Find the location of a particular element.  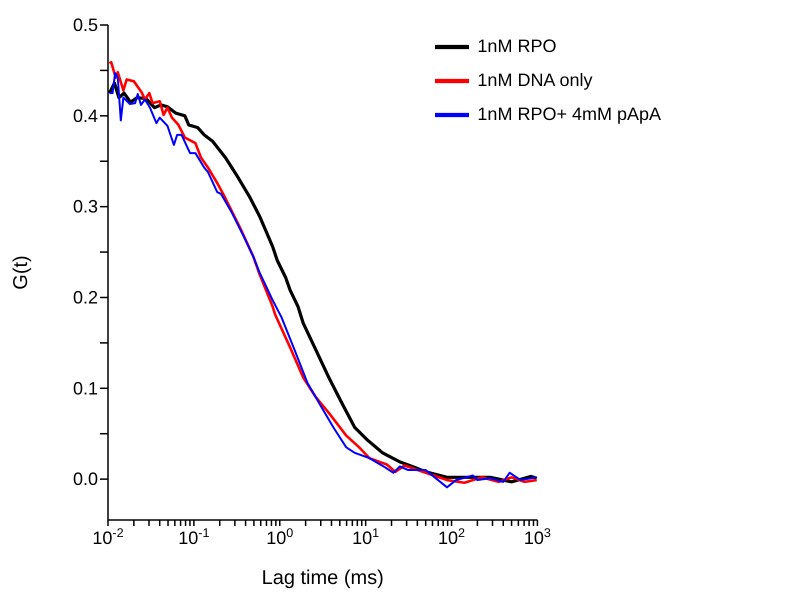

y-tick-label: 0.2 is located at coordinates (85, 297).